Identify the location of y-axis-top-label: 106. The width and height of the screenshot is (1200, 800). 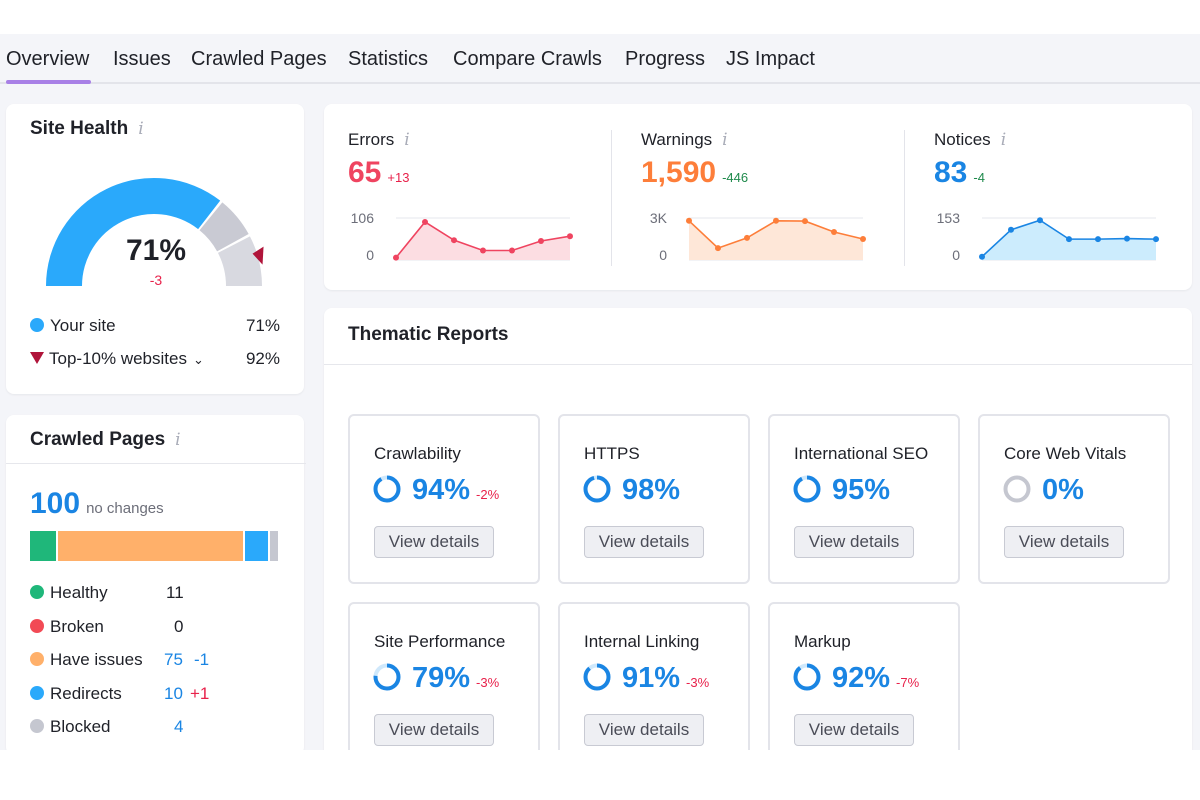
(363, 218).